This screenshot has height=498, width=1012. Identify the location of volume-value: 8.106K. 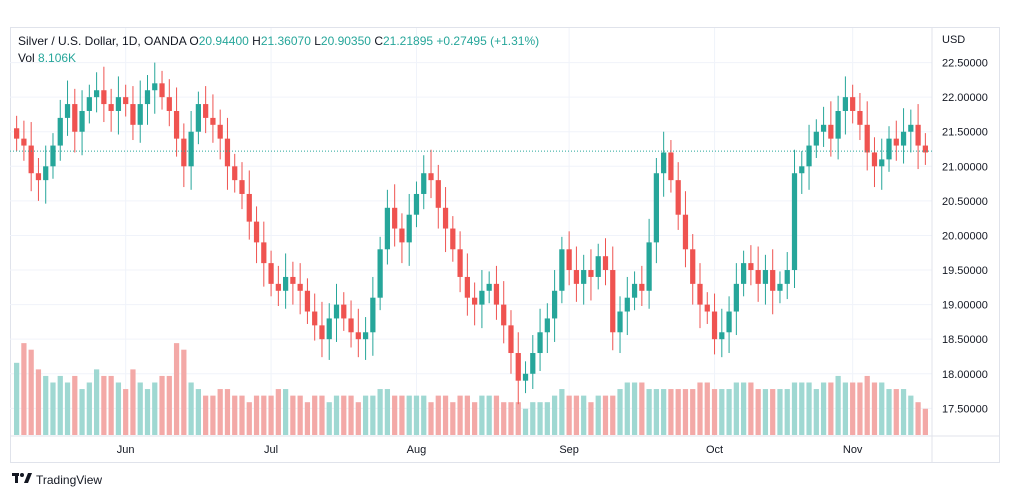
(57, 58).